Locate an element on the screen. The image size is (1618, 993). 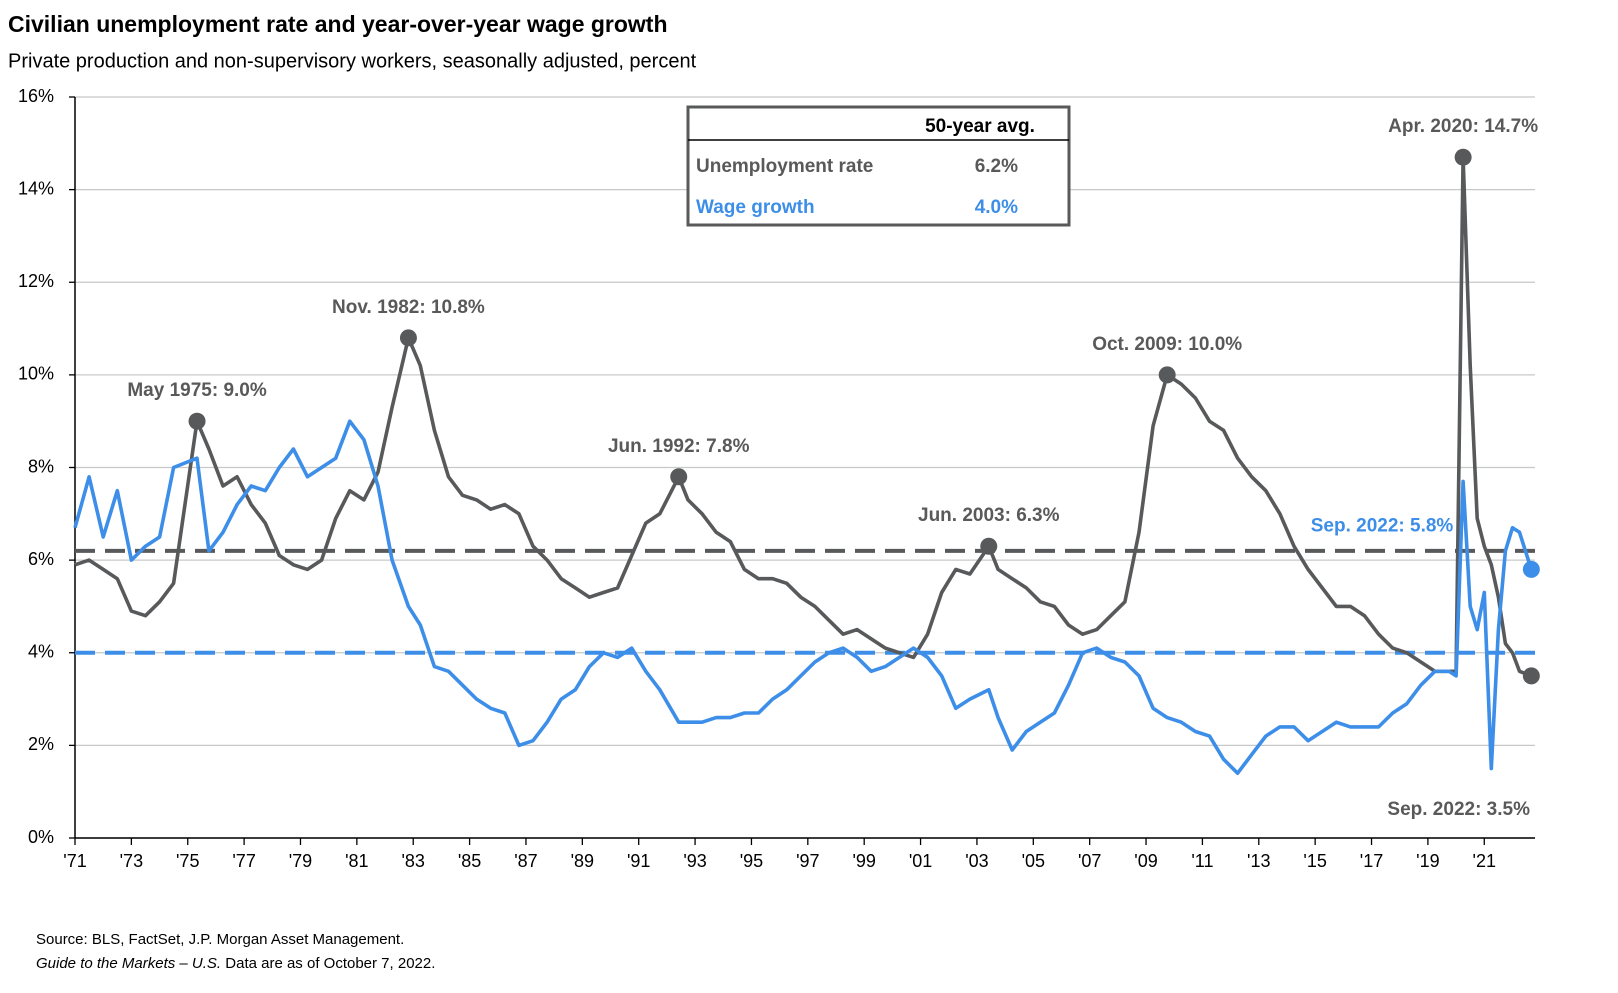
y-tick-label: 0% is located at coordinates (41, 837).